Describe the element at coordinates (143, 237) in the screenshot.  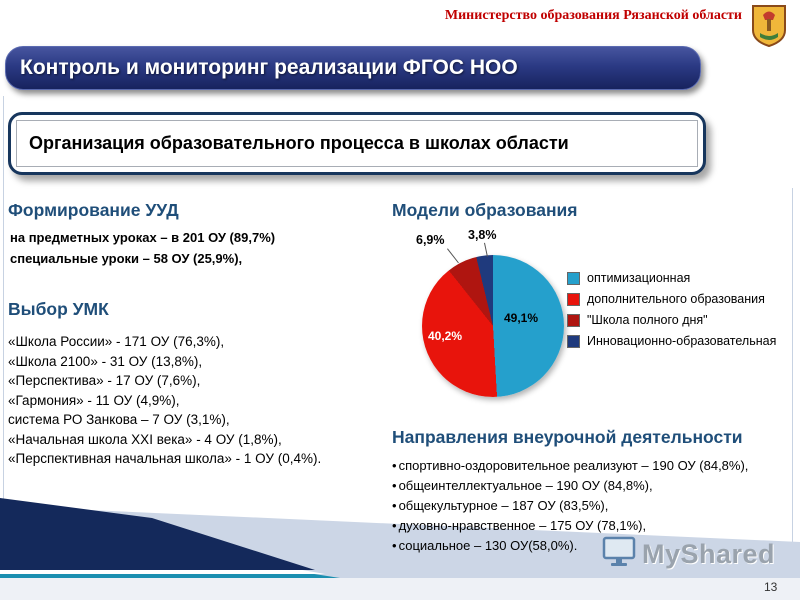
I see `uud-line: на предметных уроках – в 201 ОУ (89,7%)` at that location.